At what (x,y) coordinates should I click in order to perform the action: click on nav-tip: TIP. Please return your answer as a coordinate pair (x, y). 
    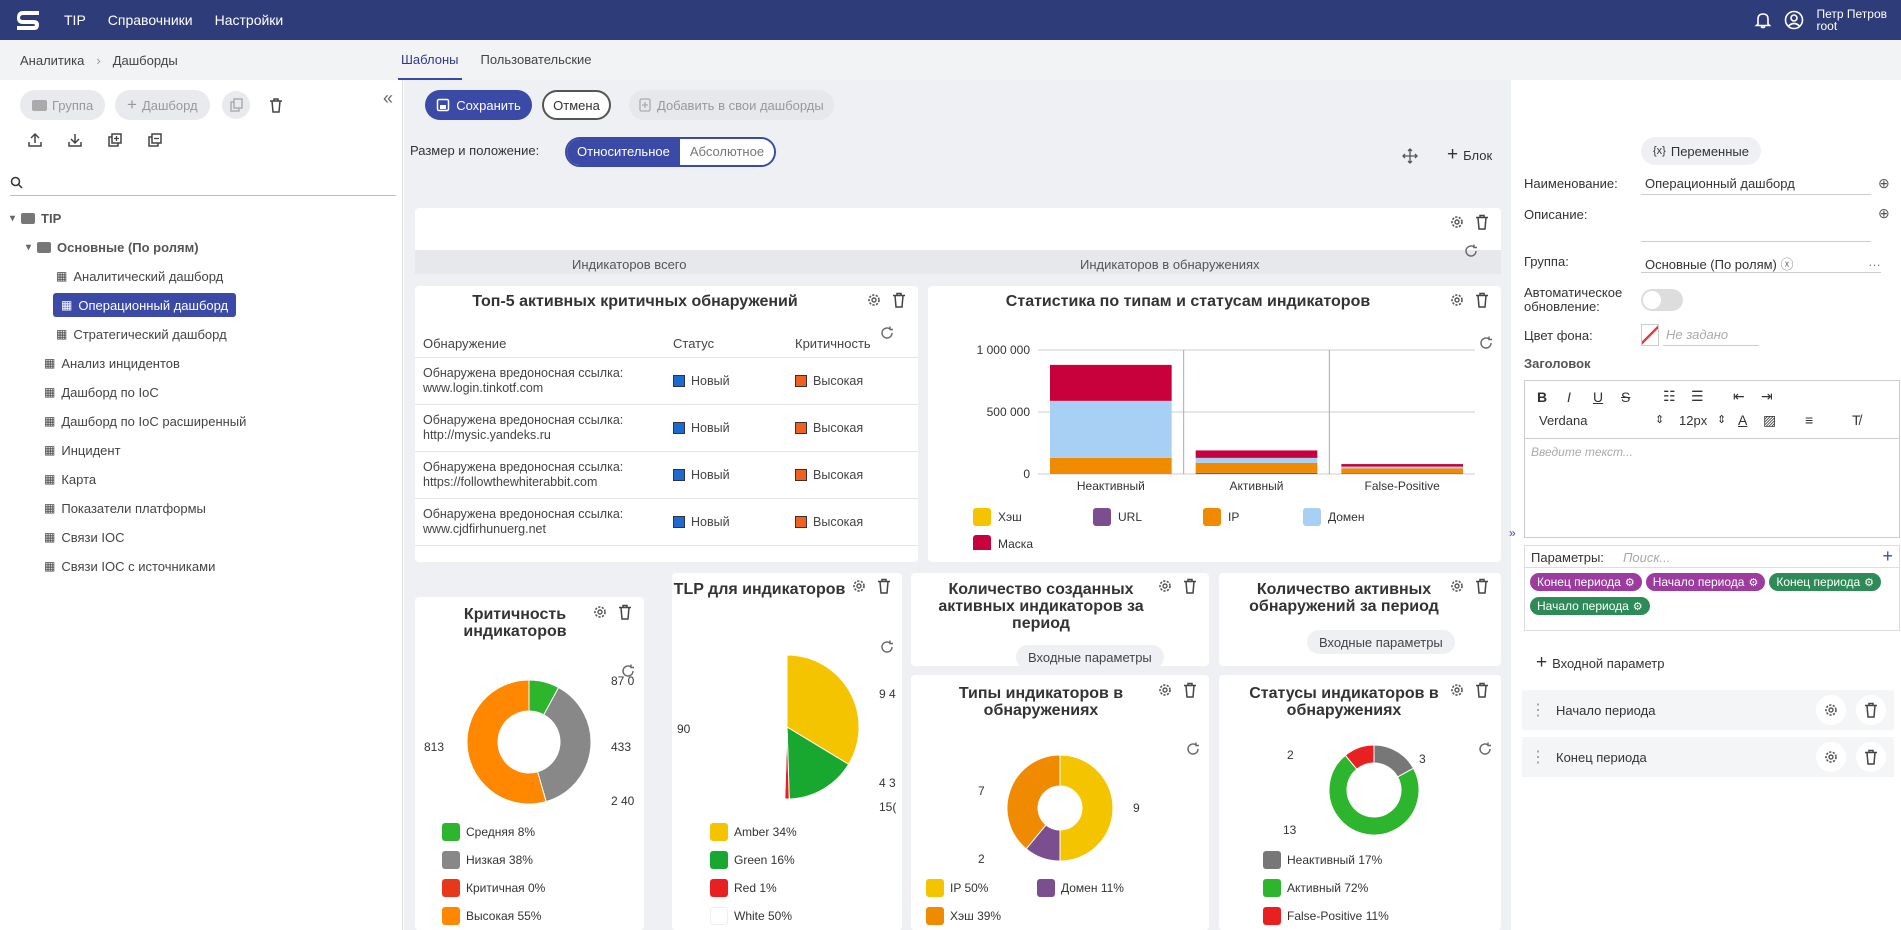
    Looking at the image, I should click on (75, 20).